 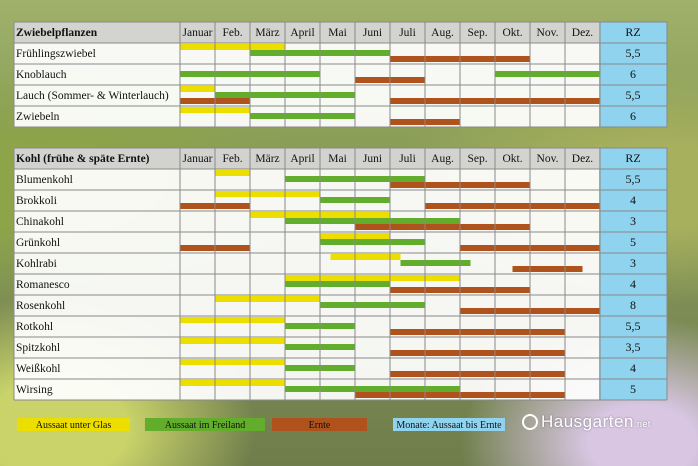 I want to click on legend-swatch-ernte, so click(x=319, y=424).